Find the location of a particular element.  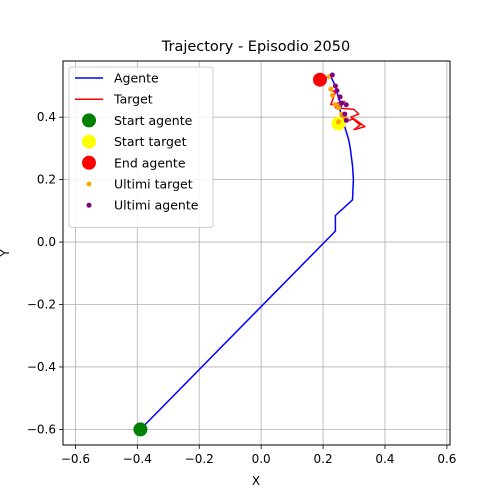

marker-end-agente is located at coordinates (320, 80).